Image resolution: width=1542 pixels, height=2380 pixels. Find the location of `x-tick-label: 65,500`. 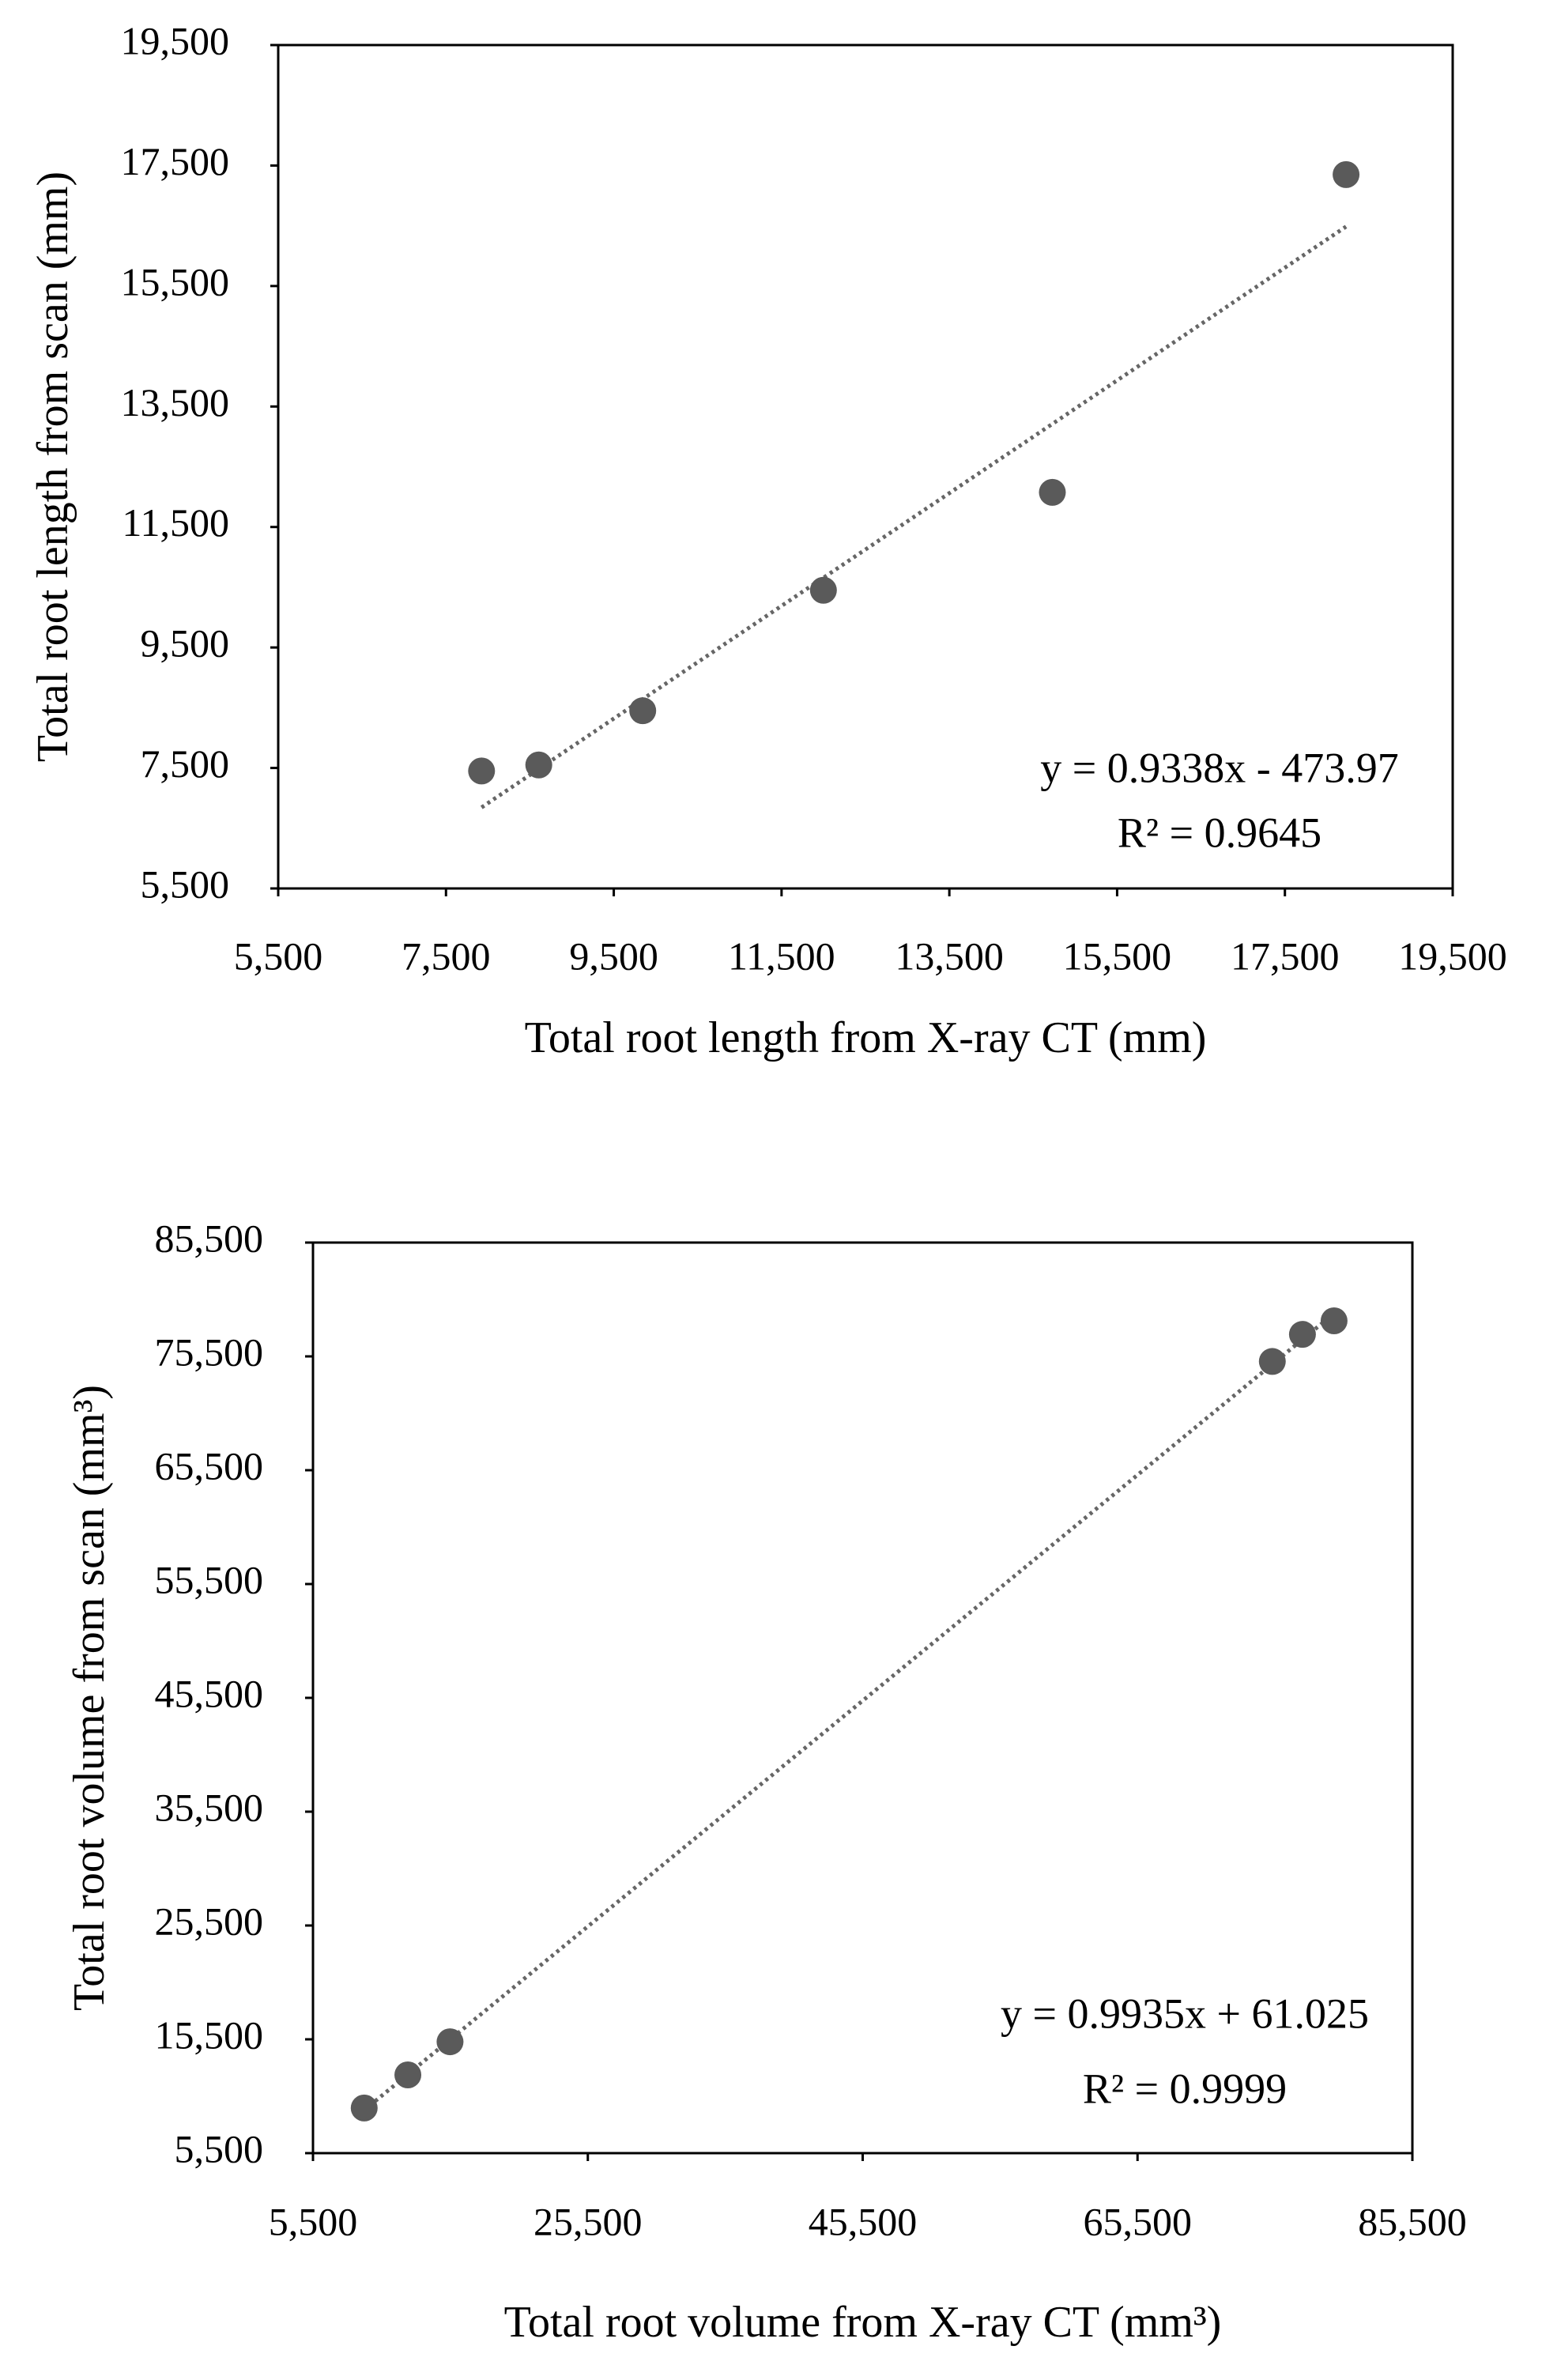

x-tick-label: 65,500 is located at coordinates (1138, 2221).